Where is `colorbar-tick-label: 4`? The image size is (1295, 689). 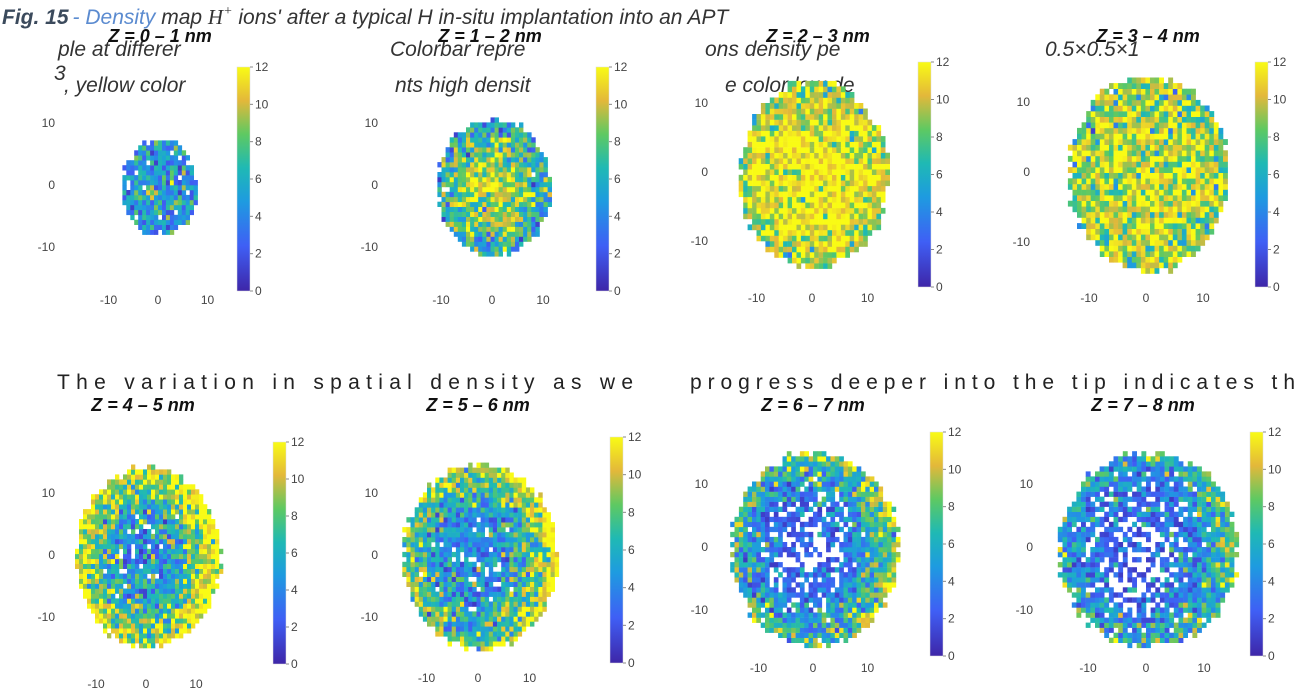
colorbar-tick-label: 4 is located at coordinates (294, 590).